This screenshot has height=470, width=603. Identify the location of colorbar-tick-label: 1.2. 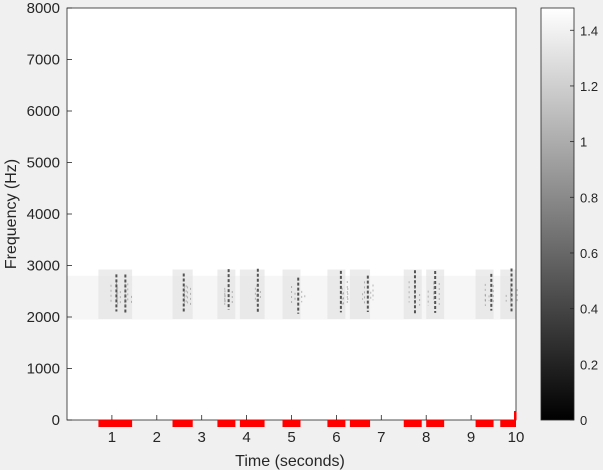
(589, 86).